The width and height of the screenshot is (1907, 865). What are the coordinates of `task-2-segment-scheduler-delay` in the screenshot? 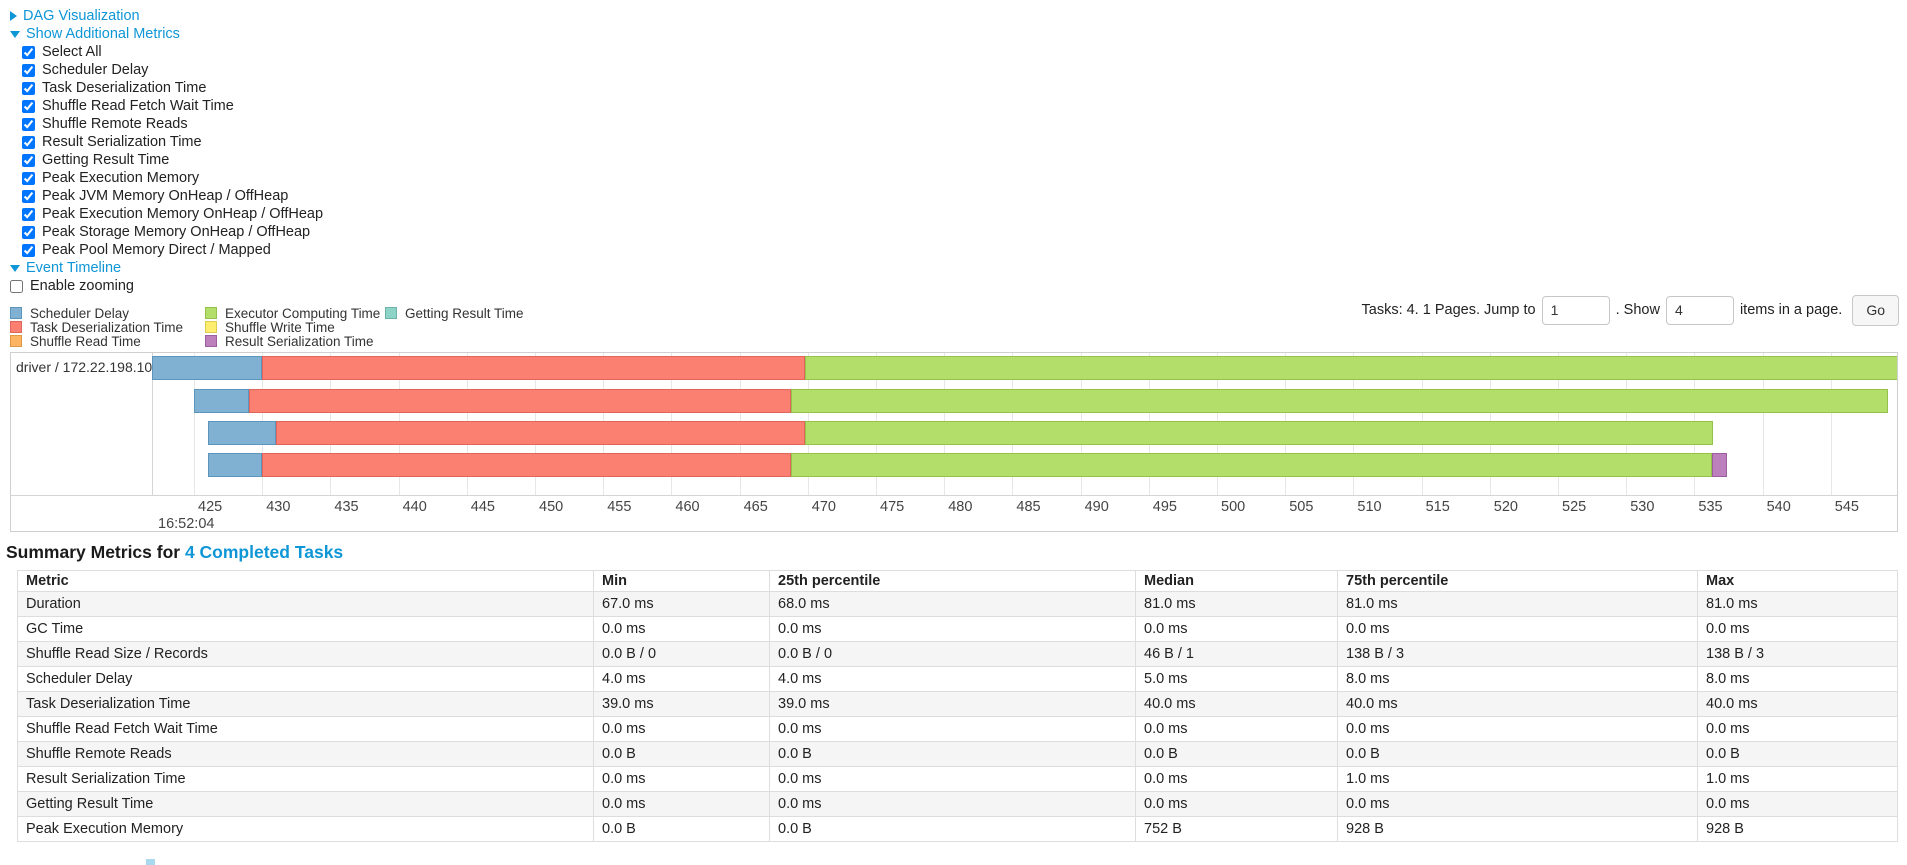 It's located at (241, 433).